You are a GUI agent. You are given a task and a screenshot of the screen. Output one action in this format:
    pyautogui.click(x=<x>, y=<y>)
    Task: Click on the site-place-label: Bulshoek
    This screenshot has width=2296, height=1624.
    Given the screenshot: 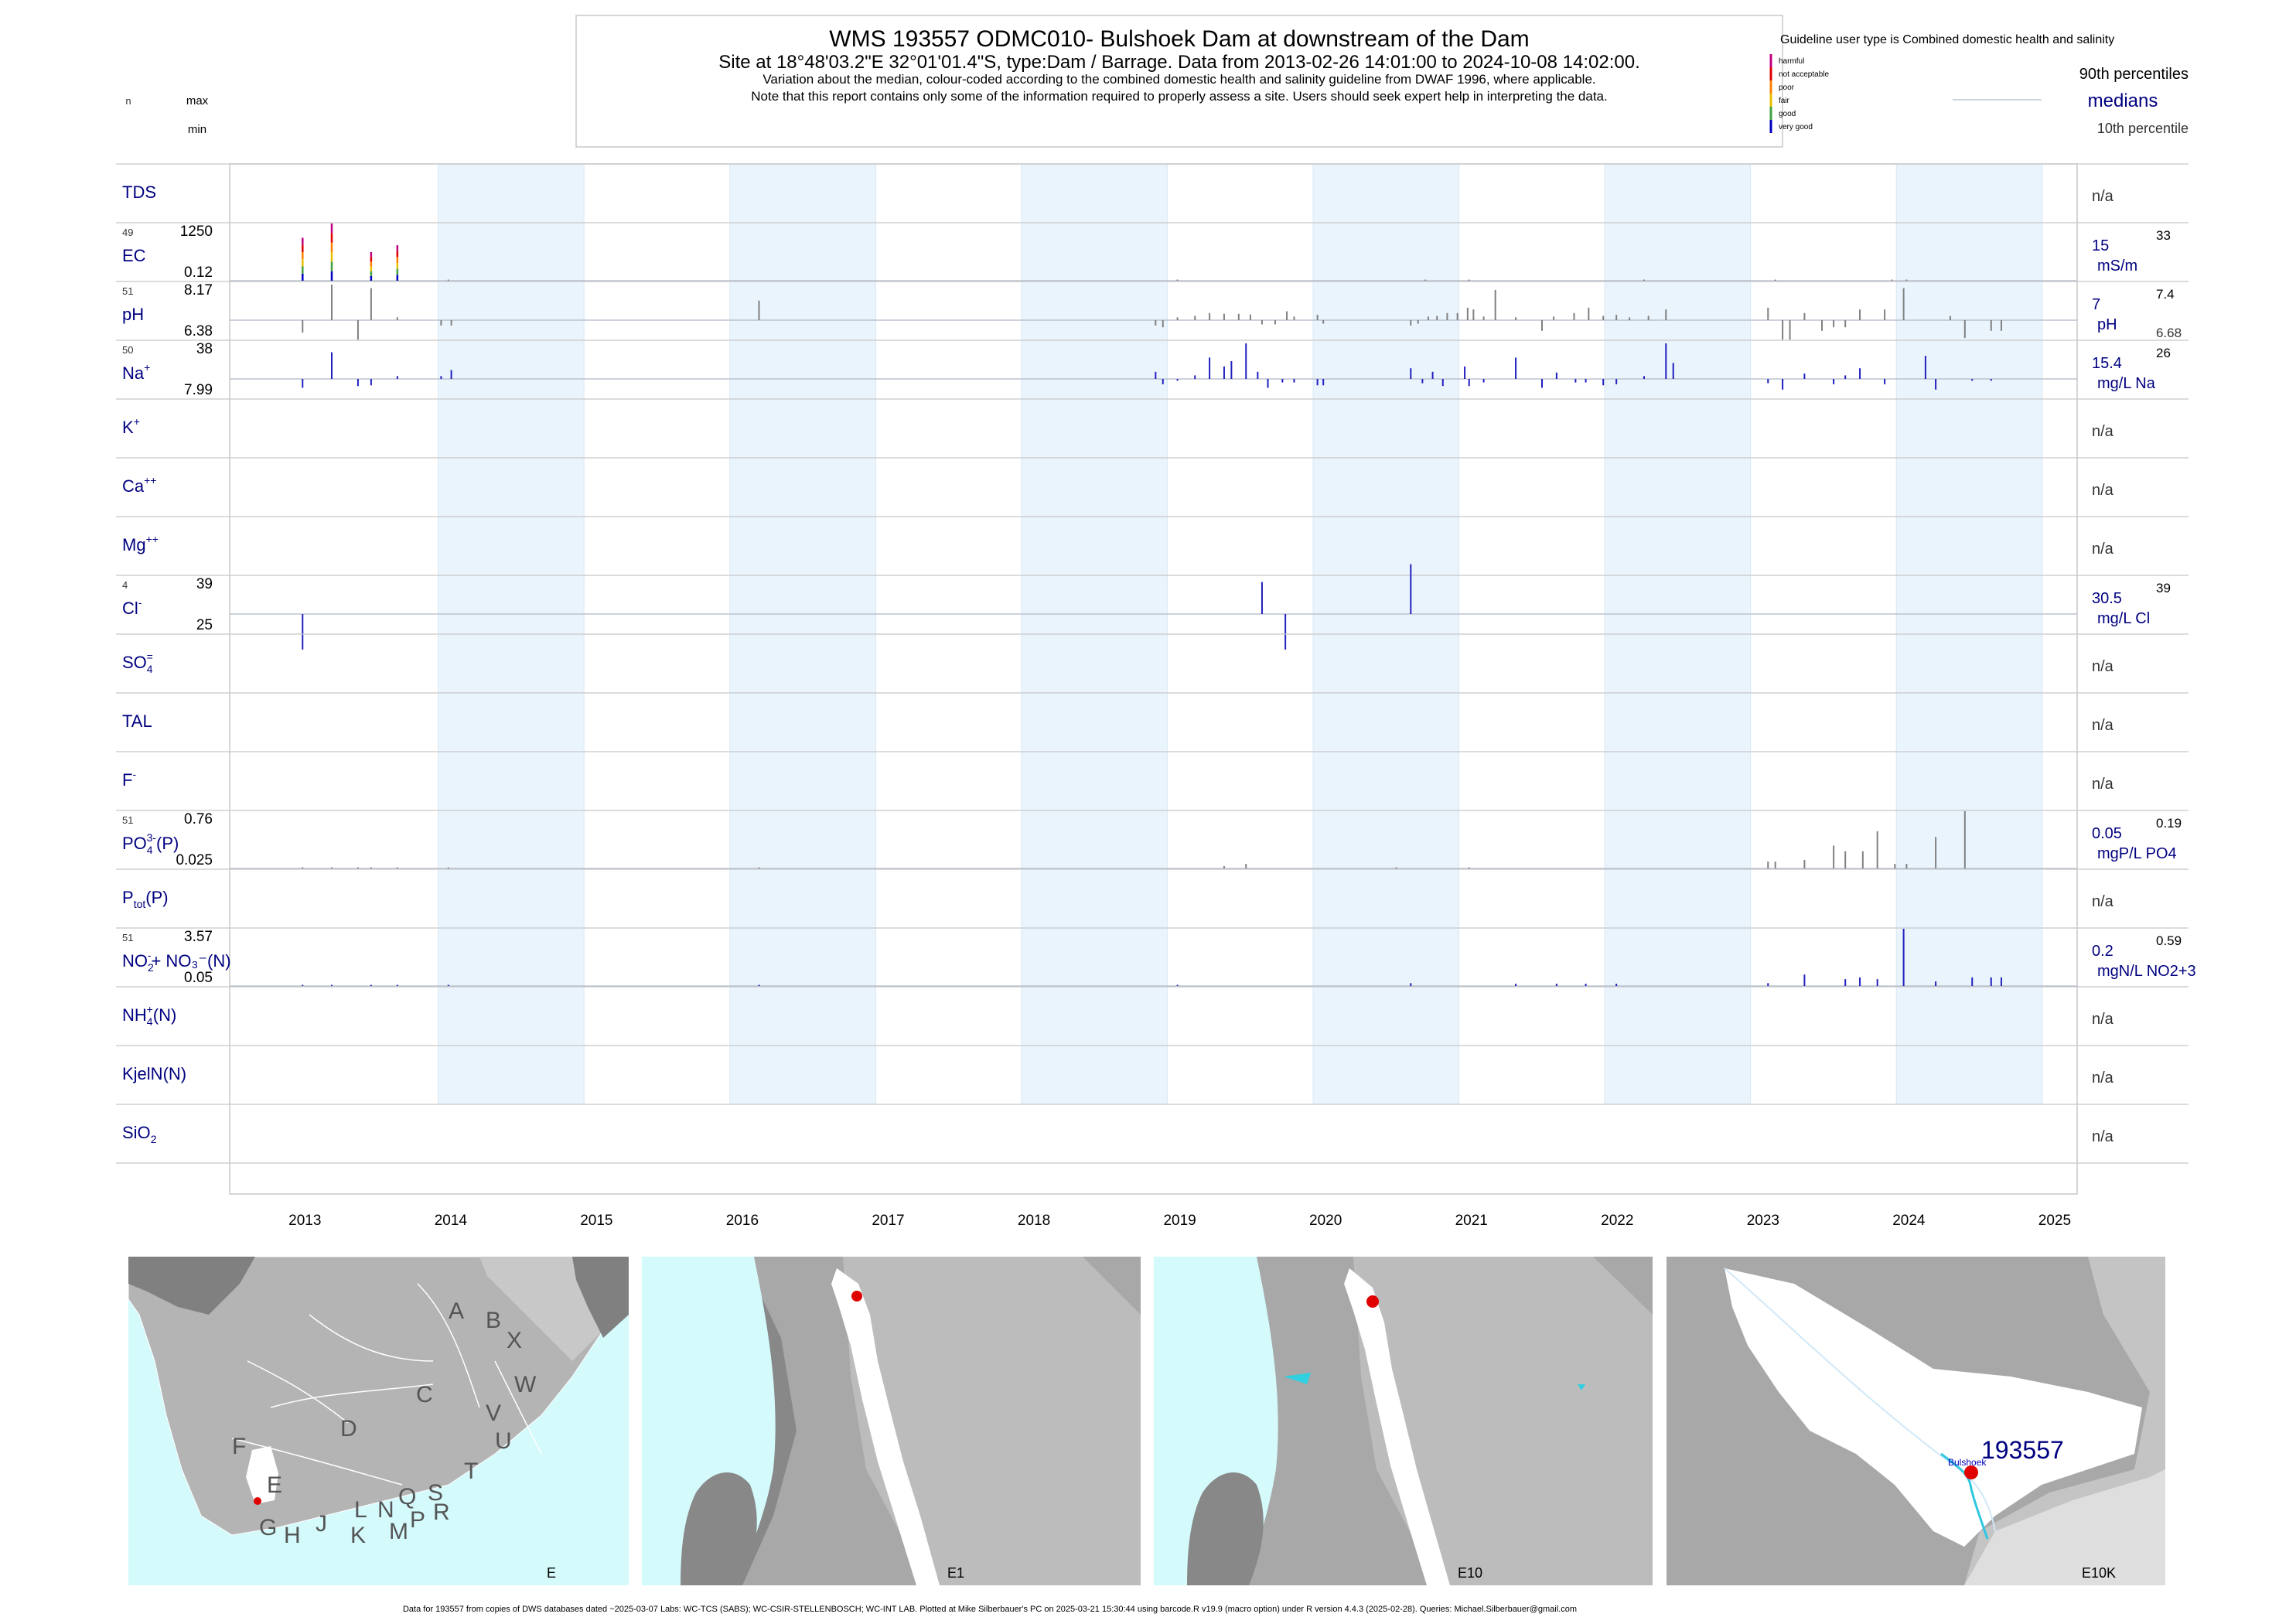 What is the action you would take?
    pyautogui.click(x=1967, y=1462)
    